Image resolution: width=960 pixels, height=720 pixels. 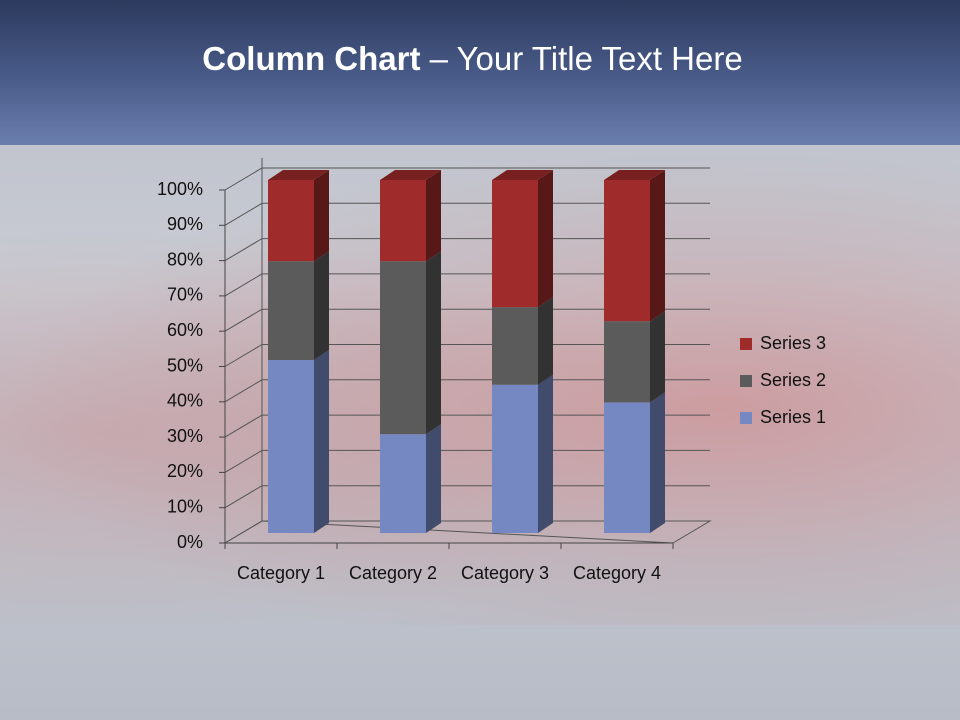 I want to click on y-tick-label: 100%, so click(x=180, y=189).